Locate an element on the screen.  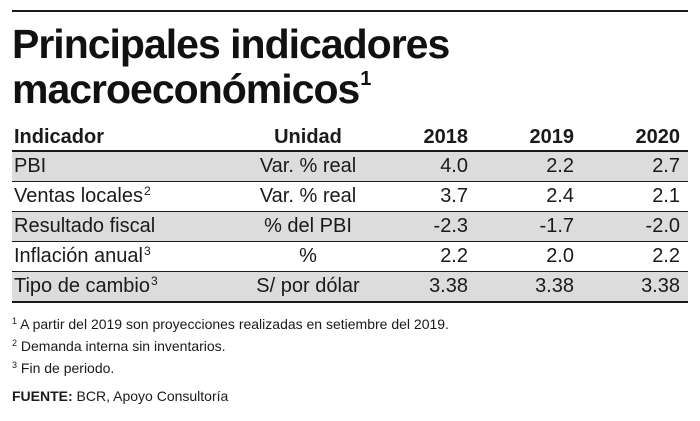
title-line-2: macroeconómicos1 is located at coordinates (350, 93).